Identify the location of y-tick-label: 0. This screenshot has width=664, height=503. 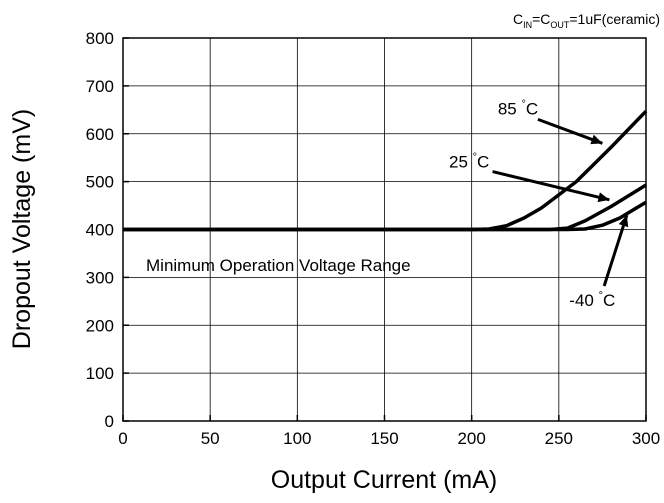
(109, 421).